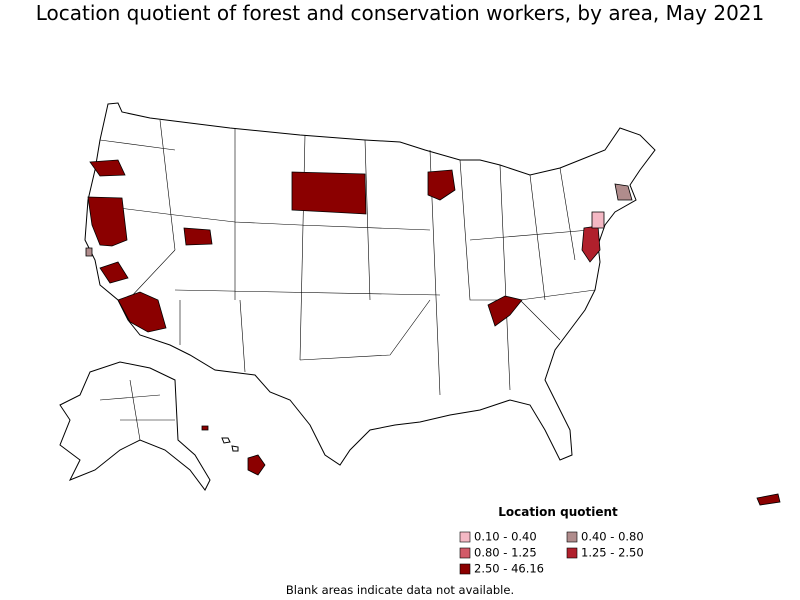 This screenshot has width=800, height=600. I want to click on area-central-california, so click(114, 272).